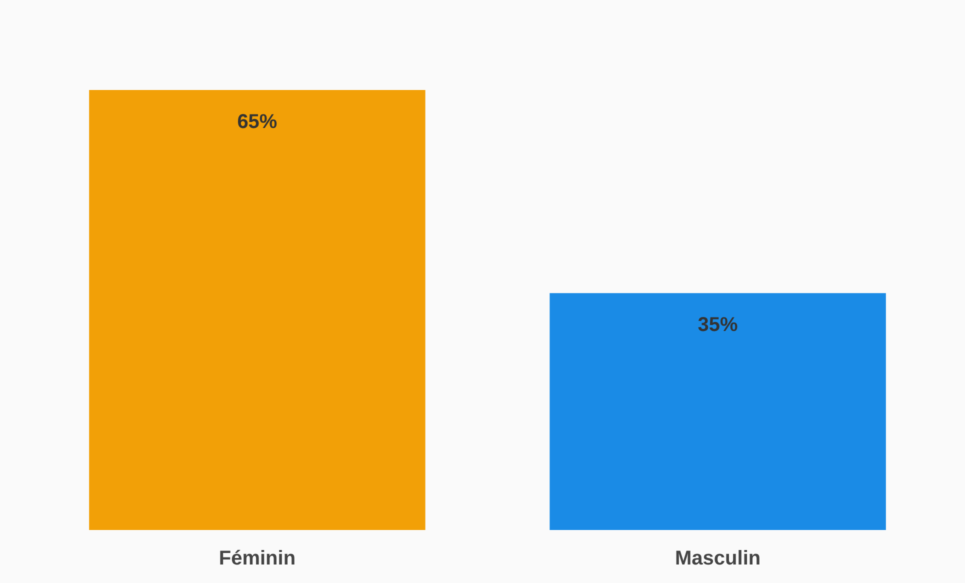  What do you see at coordinates (718, 325) in the screenshot?
I see `data-label: 35%` at bounding box center [718, 325].